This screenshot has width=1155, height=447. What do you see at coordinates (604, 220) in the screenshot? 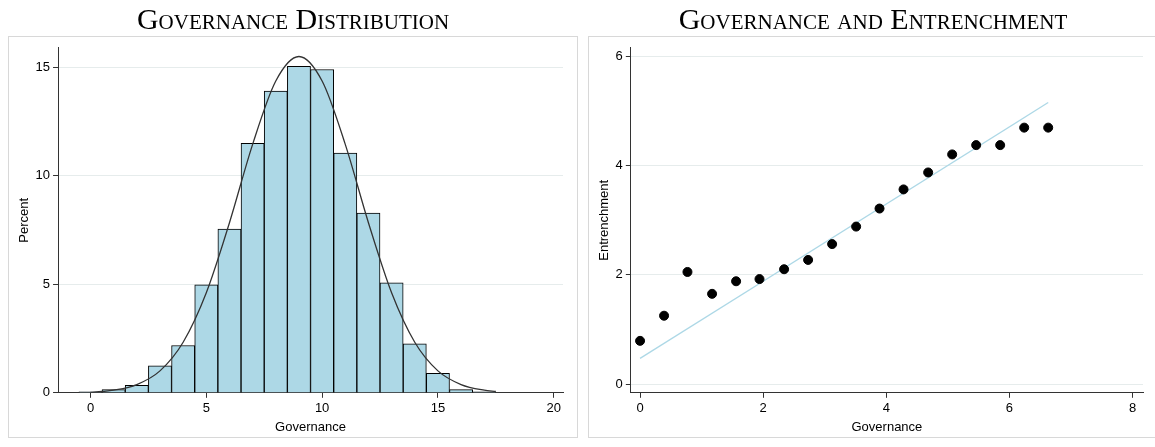
I see `y-axis-title: Entrenchment` at bounding box center [604, 220].